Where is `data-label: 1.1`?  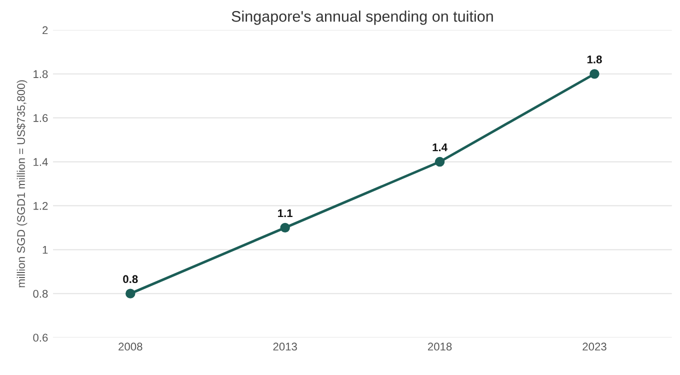 data-label: 1.1 is located at coordinates (285, 213).